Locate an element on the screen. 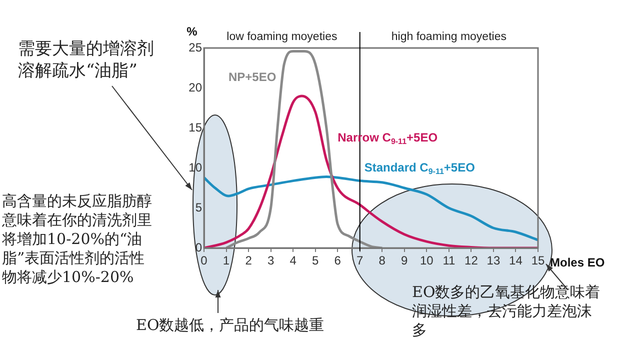 Image resolution: width=640 pixels, height=349 pixels. x-tick-label: 10 is located at coordinates (427, 261).